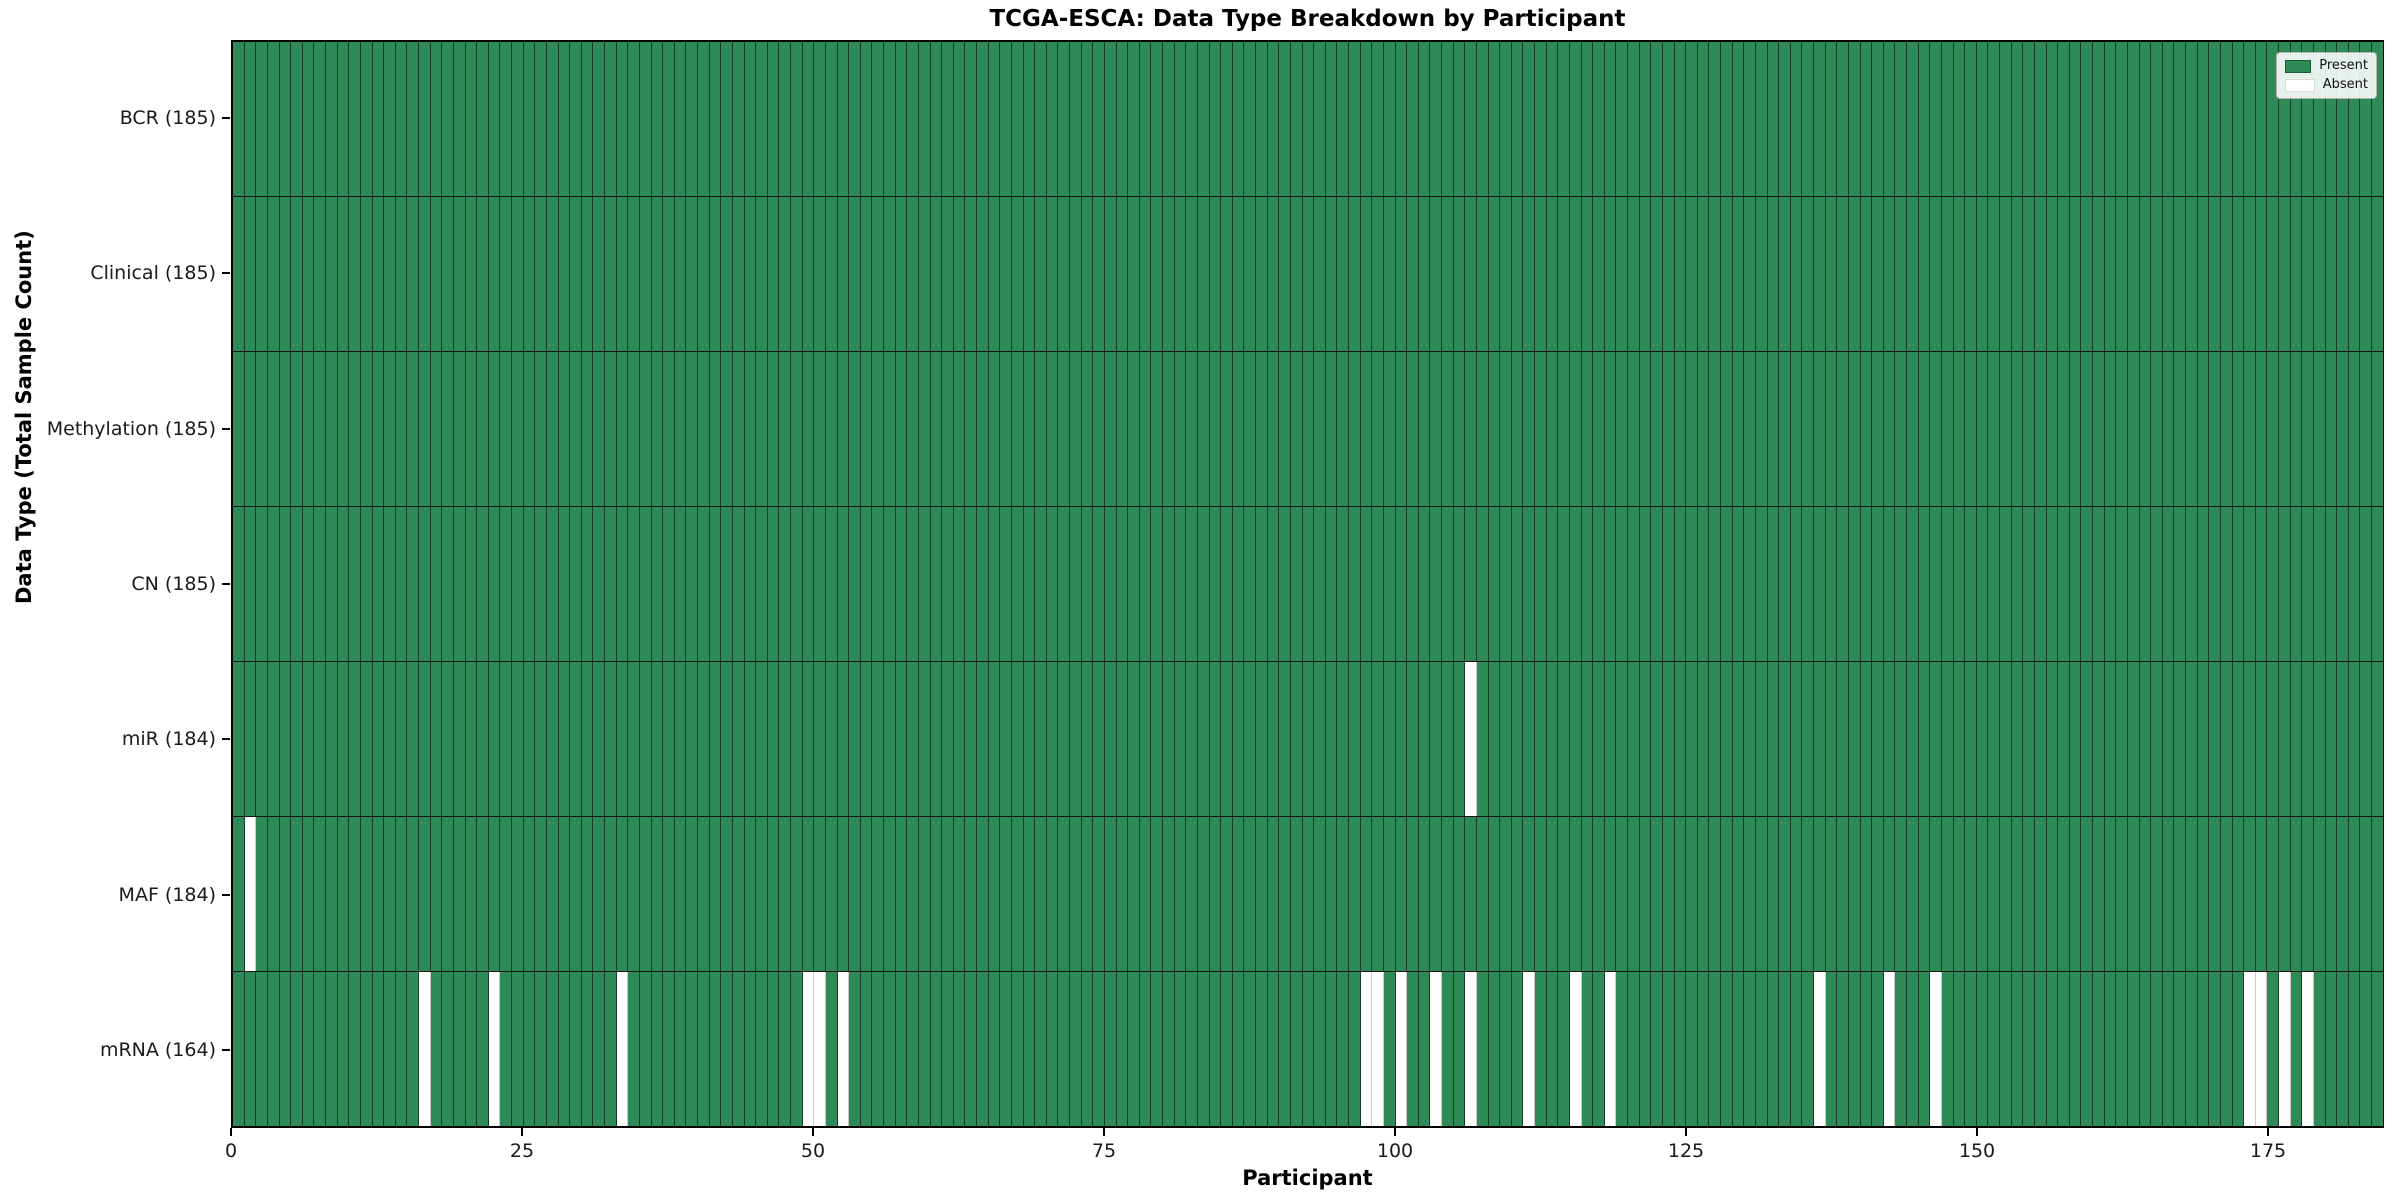 The width and height of the screenshot is (2400, 1200). I want to click on legend-entry-absent: Absent, so click(2326, 85).